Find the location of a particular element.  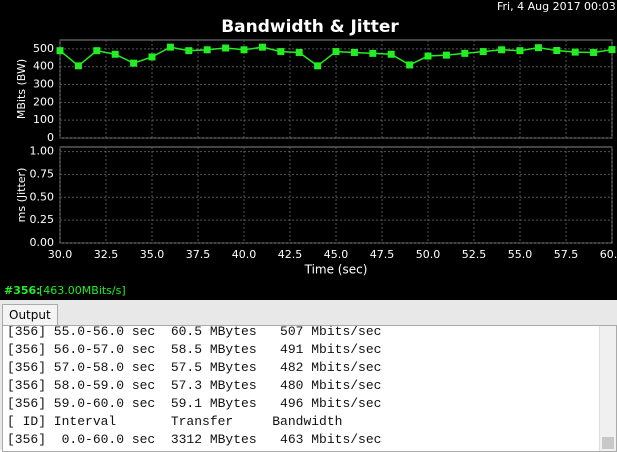

y-tick-label: 100 is located at coordinates (43, 119).